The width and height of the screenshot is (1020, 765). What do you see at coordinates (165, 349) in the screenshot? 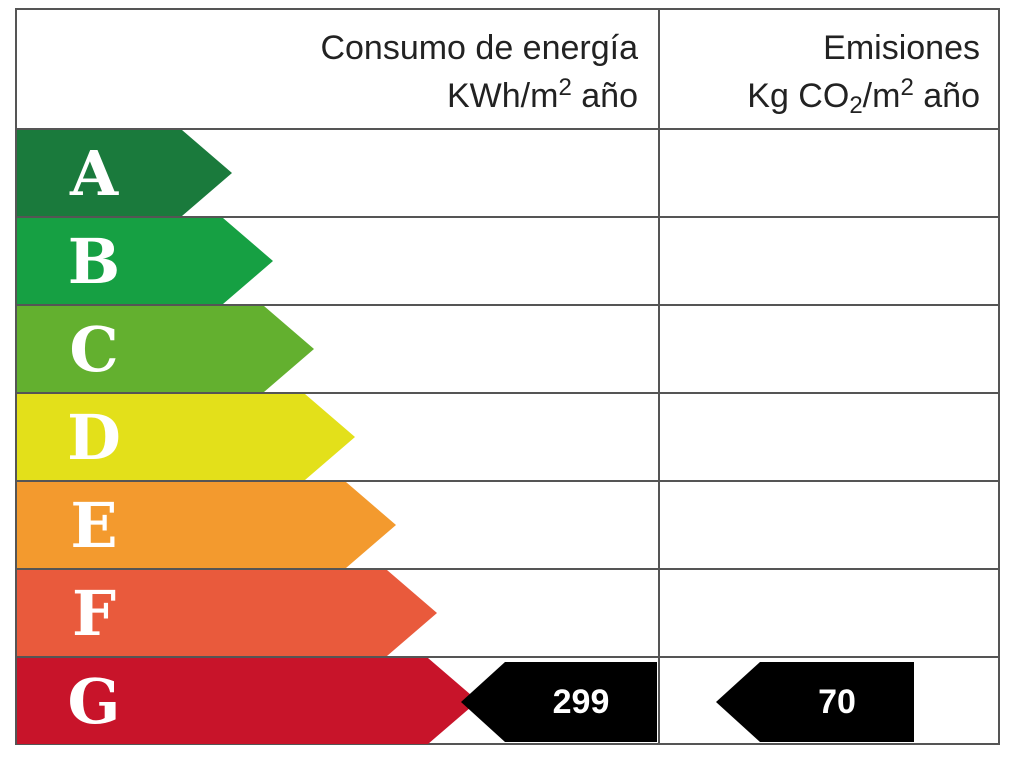
I see `band-c: C` at bounding box center [165, 349].